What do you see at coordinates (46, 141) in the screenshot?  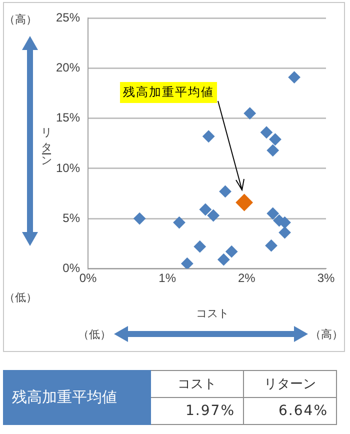 I see `y-axis-title: リターン` at bounding box center [46, 141].